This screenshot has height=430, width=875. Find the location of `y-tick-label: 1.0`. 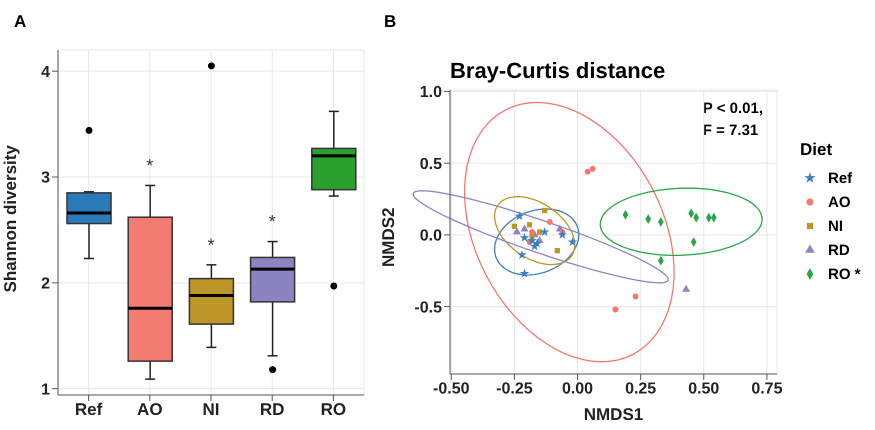

y-tick-label: 1.0 is located at coordinates (431, 93).